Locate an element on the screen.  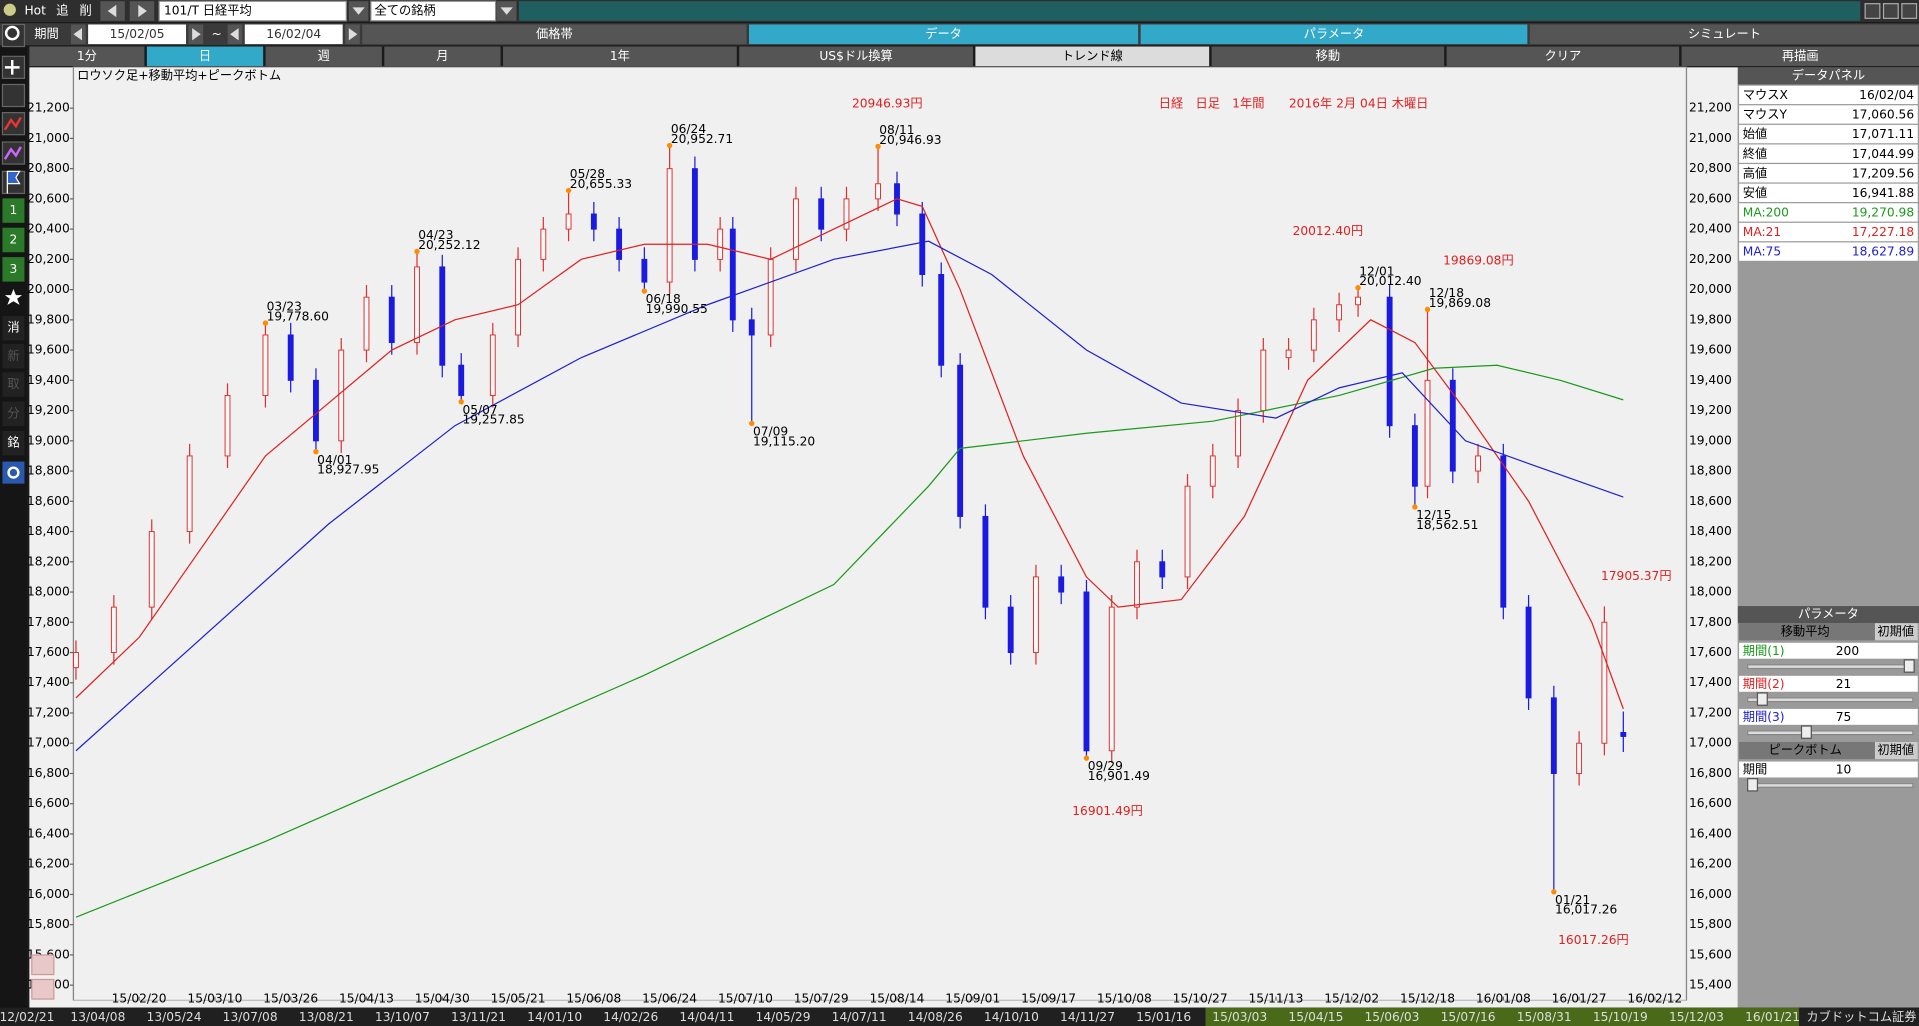
tab-label: シミュレート is located at coordinates (1724, 34).